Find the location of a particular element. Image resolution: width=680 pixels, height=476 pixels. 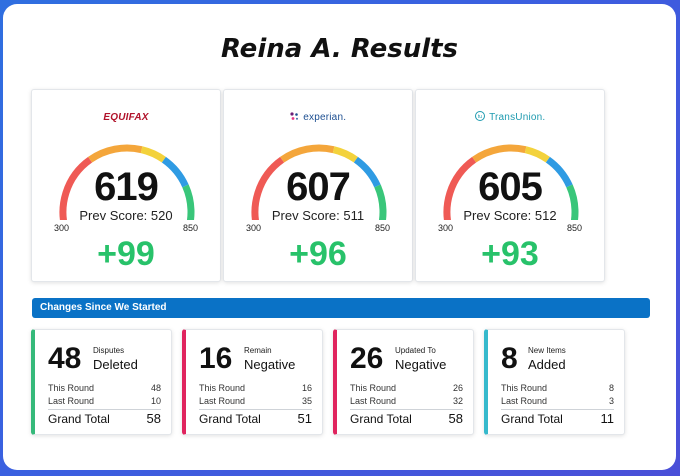

prev-score-value: 511 is located at coordinates (354, 215).